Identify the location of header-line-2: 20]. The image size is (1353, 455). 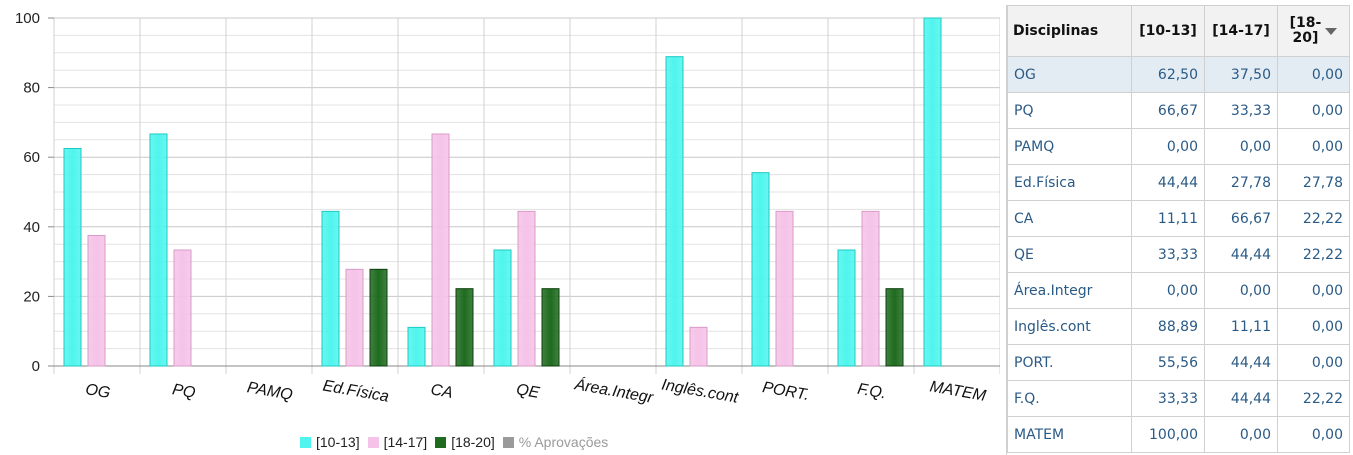
(1305, 38).